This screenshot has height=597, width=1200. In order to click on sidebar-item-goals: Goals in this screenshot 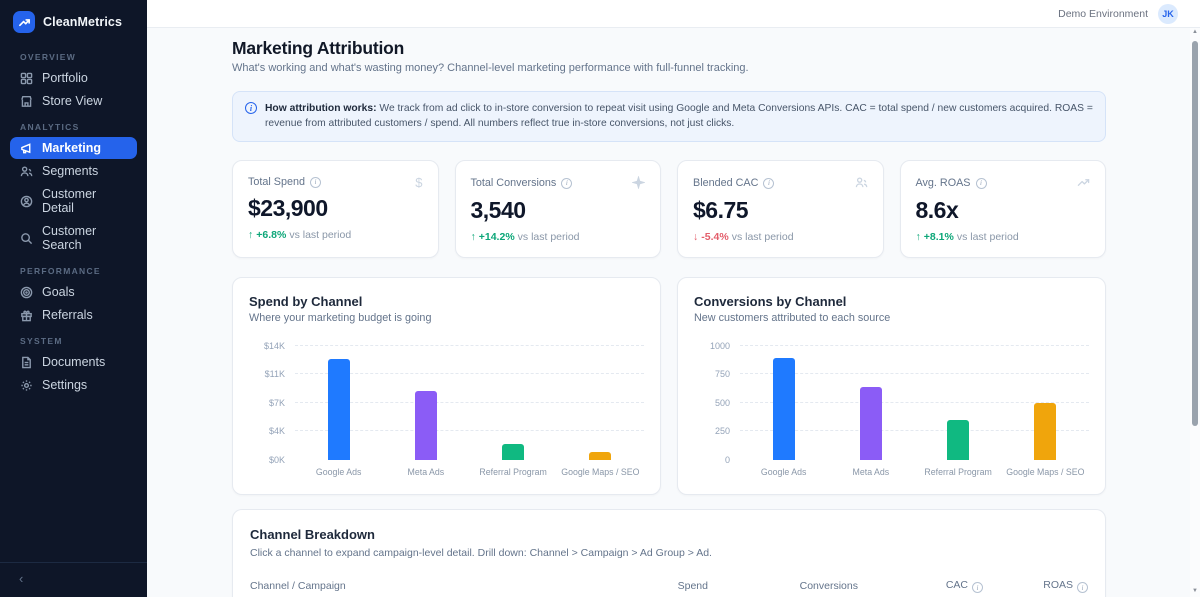, I will do `click(73, 292)`.